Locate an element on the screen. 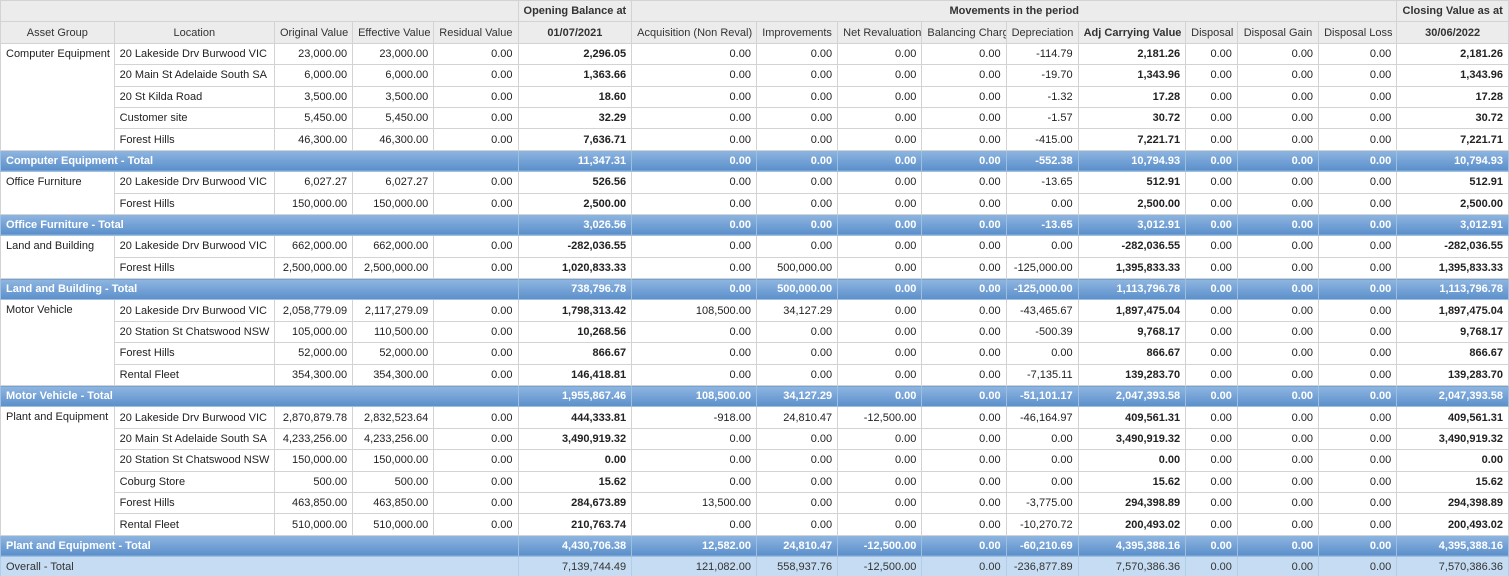  header-closing-value: Closing Value as at is located at coordinates (1452, 11).